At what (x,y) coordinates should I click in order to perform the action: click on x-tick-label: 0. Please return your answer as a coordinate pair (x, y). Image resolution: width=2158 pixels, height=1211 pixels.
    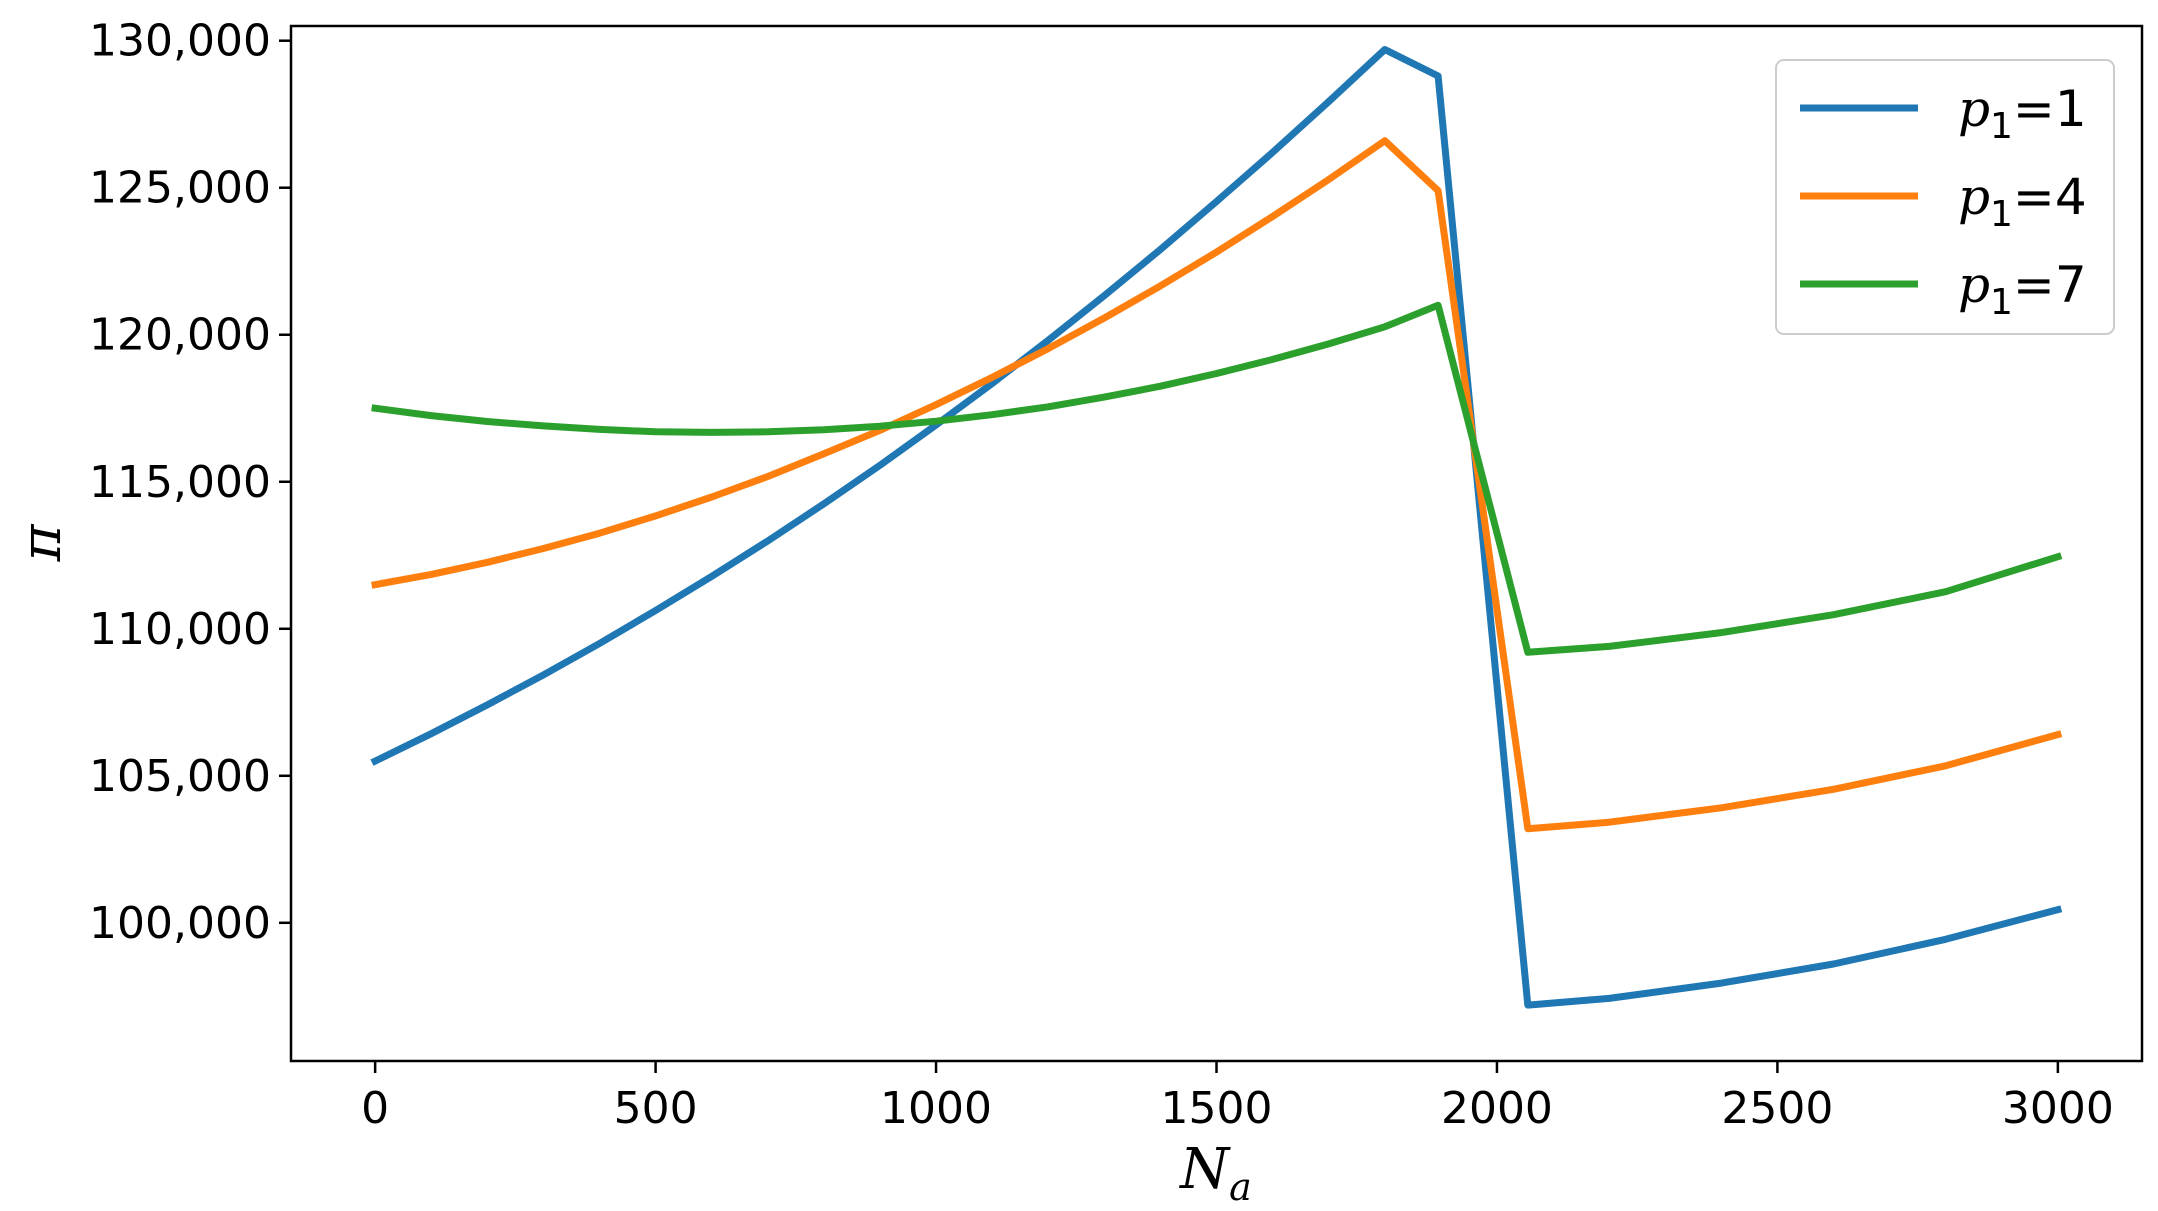
    Looking at the image, I should click on (375, 1108).